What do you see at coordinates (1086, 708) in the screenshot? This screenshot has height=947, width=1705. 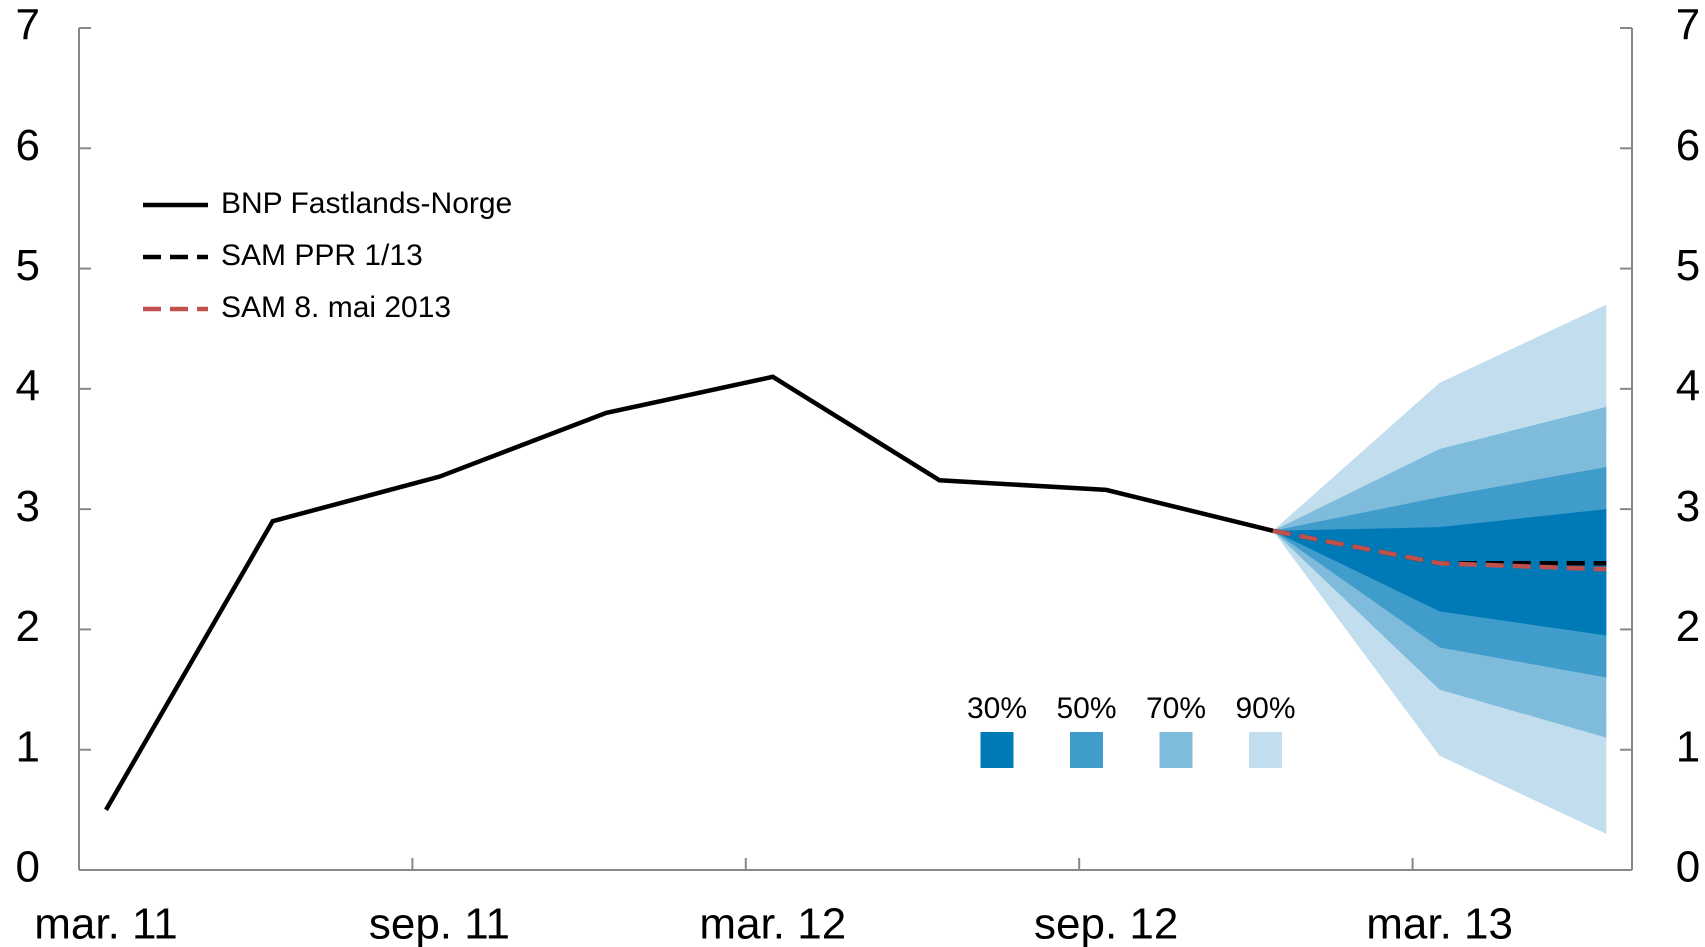 I see `band-legend-label: 50%` at bounding box center [1086, 708].